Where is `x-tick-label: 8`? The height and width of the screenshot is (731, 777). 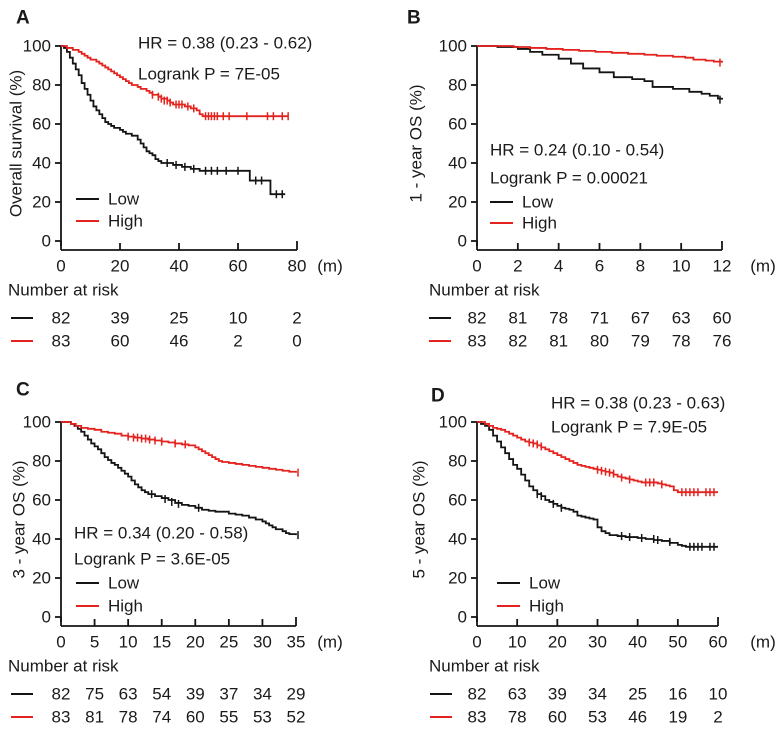
x-tick-label: 8 is located at coordinates (640, 266).